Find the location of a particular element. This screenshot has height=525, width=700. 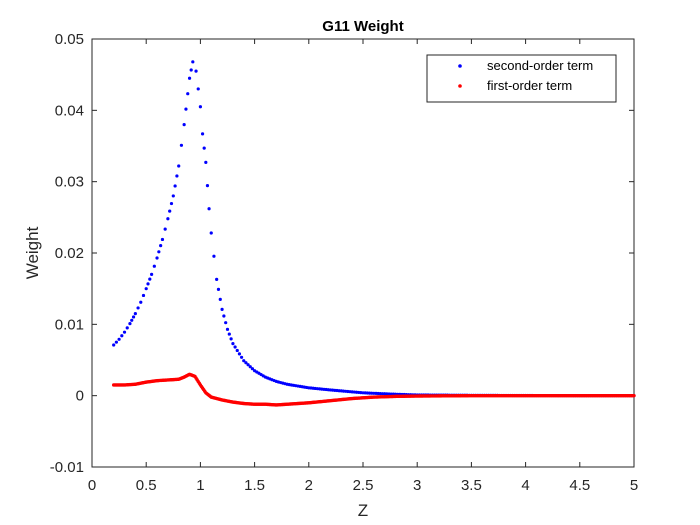

x-tick-label: 5 is located at coordinates (634, 485).